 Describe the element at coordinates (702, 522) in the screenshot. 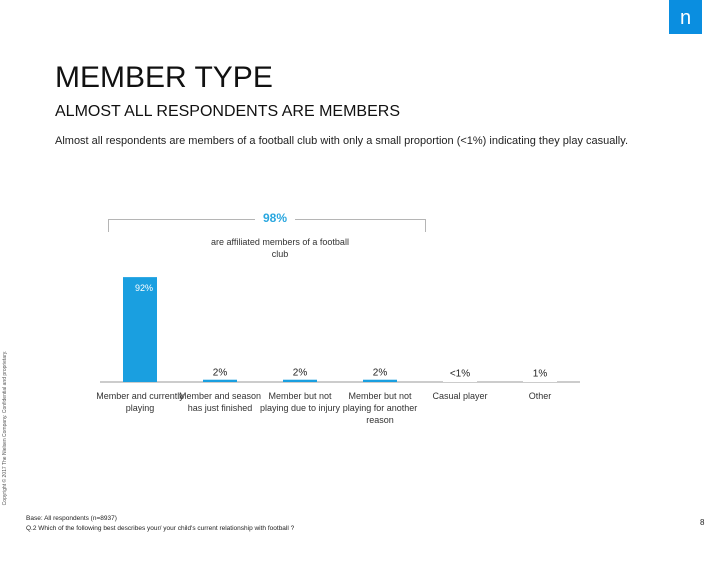

I see `page-number: 8` at that location.